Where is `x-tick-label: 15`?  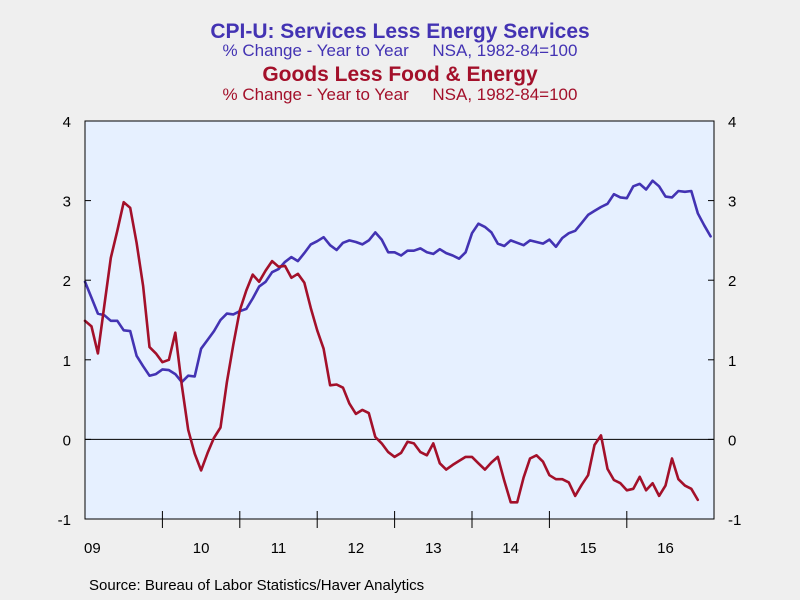 x-tick-label: 15 is located at coordinates (588, 548).